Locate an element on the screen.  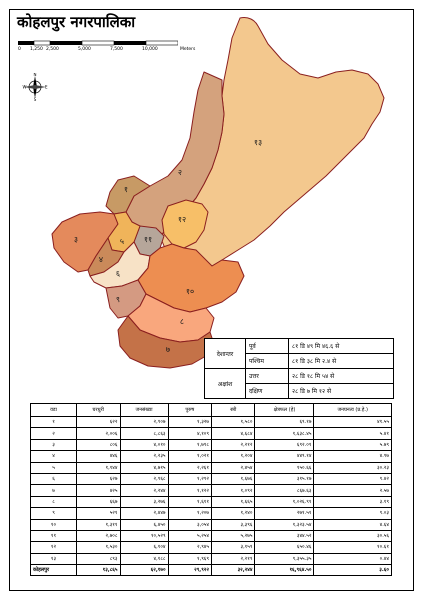
table-cell: २,२३५ is located at coordinates (144, 456).